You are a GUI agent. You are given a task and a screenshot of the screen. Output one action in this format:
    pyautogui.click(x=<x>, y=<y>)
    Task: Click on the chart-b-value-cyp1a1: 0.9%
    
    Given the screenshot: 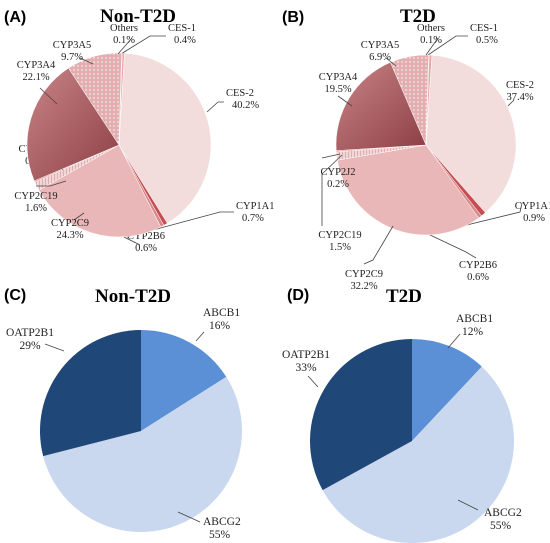 What is the action you would take?
    pyautogui.click(x=534, y=218)
    